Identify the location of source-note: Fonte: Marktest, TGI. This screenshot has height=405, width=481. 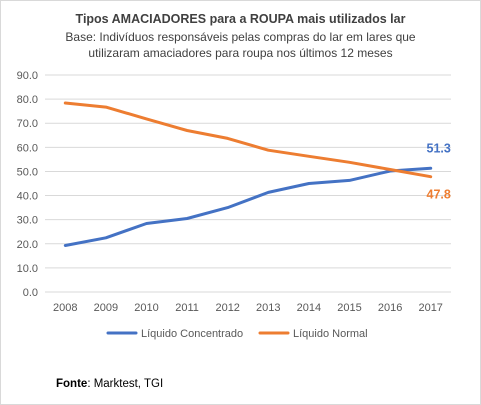
(109, 384).